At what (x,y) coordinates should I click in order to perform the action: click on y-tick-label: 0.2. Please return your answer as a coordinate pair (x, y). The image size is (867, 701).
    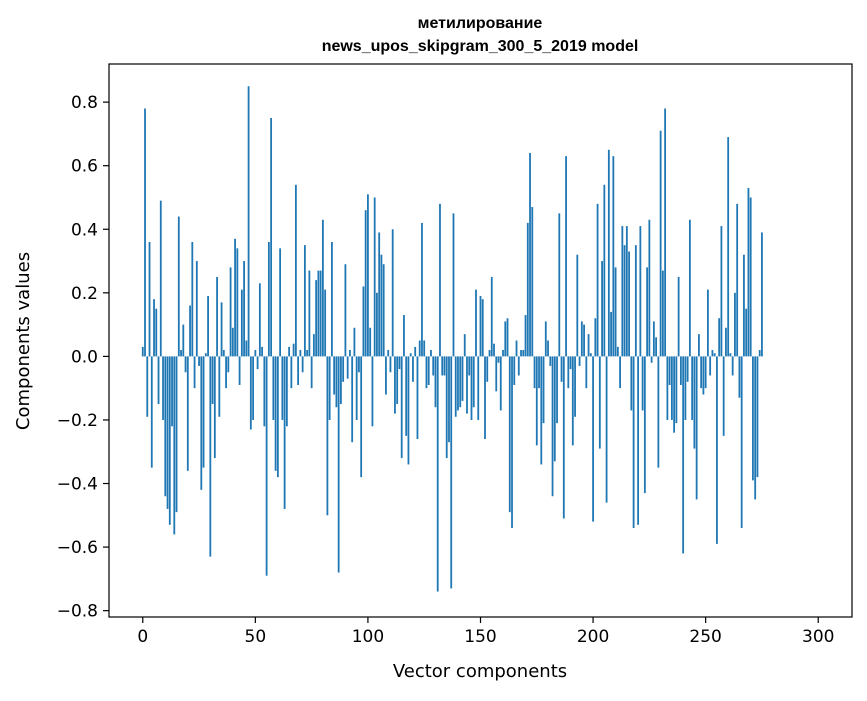
    Looking at the image, I should click on (84, 294).